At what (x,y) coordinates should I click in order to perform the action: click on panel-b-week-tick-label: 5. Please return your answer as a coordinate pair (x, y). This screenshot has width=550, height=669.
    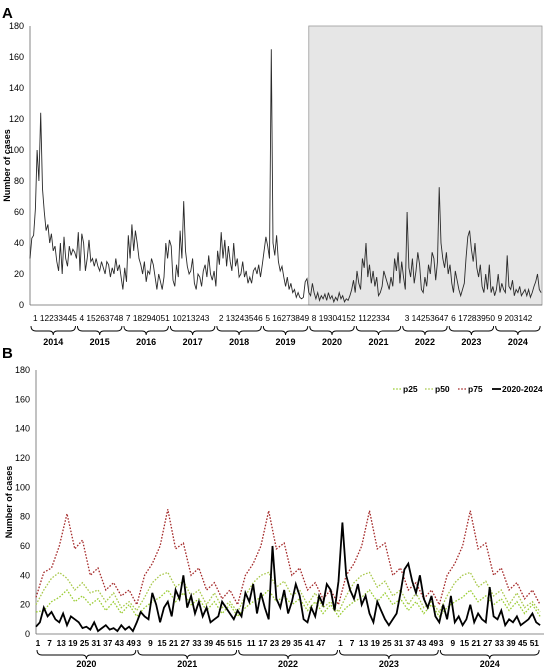
    Looking at the image, I should click on (239, 643).